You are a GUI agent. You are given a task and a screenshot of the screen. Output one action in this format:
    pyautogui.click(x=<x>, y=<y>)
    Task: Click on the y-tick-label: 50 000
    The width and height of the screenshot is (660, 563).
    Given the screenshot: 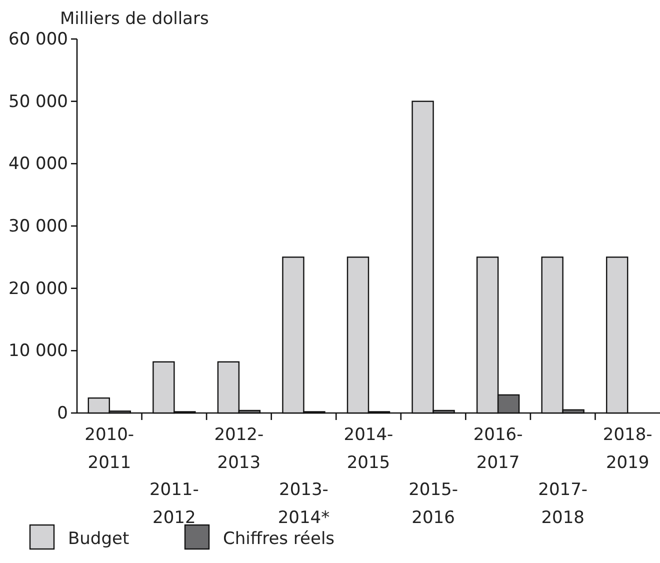 What is the action you would take?
    pyautogui.click(x=38, y=102)
    